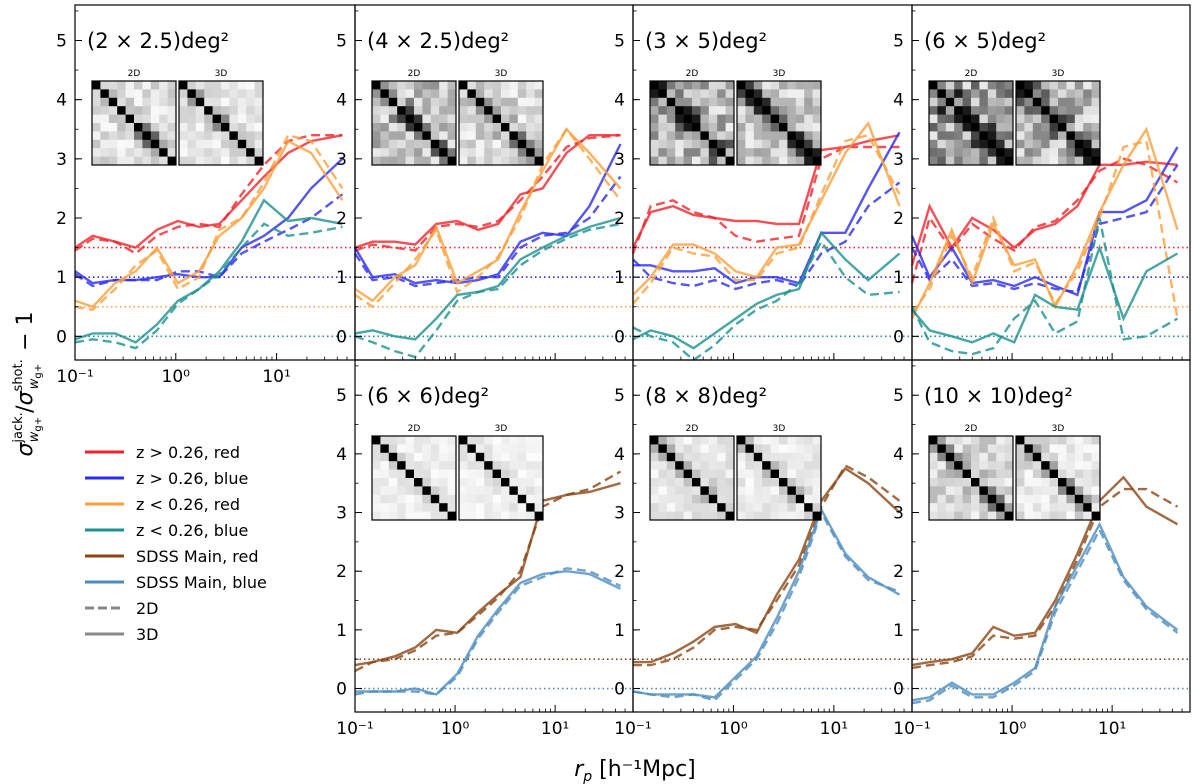  What do you see at coordinates (341, 101) in the screenshot?
I see `y-tick-label: 4` at bounding box center [341, 101].